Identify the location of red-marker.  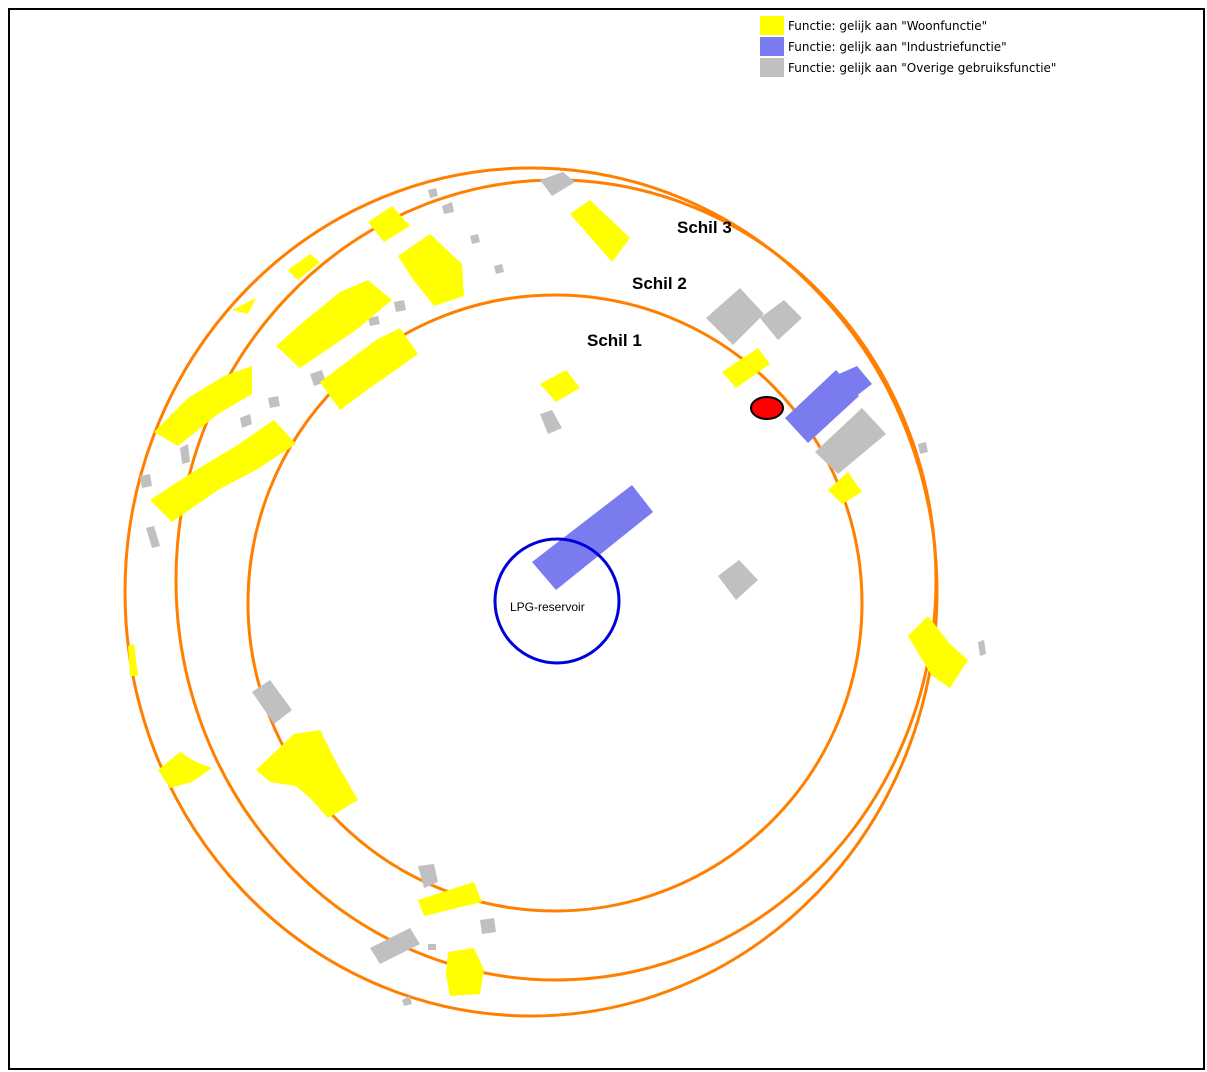
(767, 408).